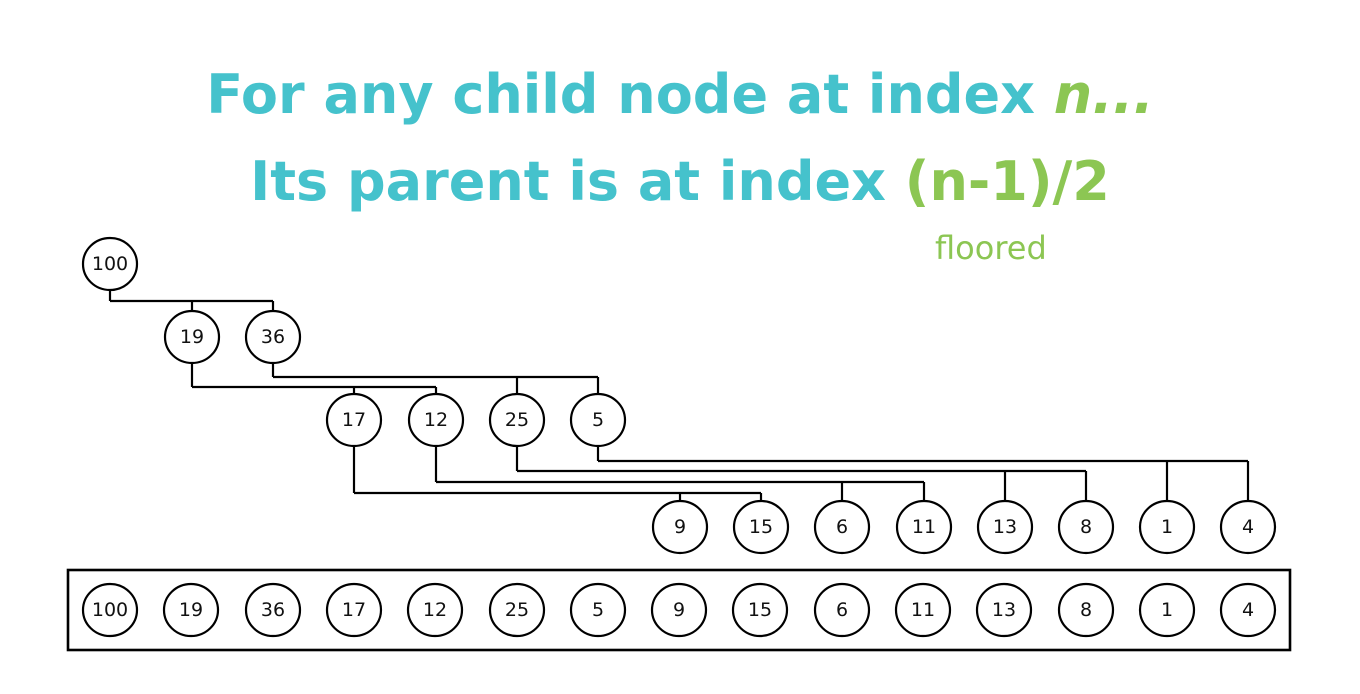 This screenshot has height=694, width=1360. I want to click on tree-node-12-label: 8, so click(1086, 527).